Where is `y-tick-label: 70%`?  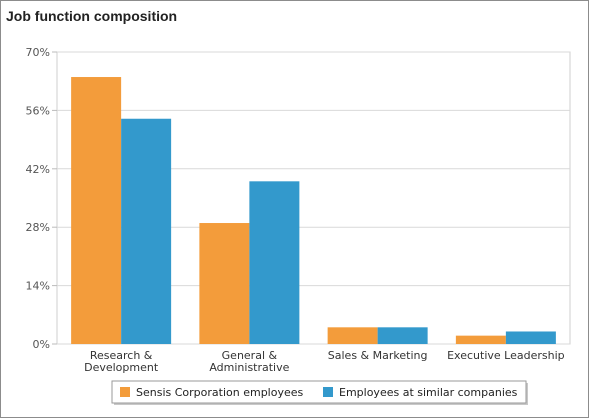 y-tick-label: 70% is located at coordinates (38, 52).